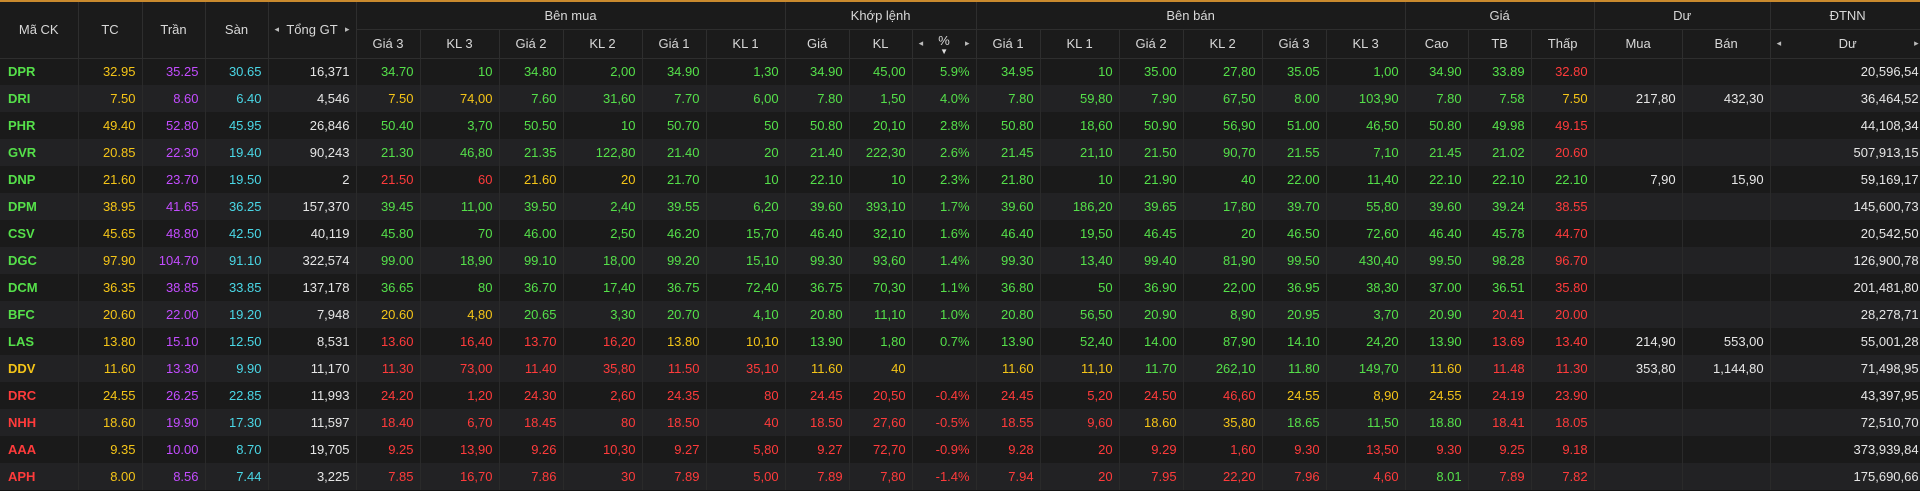  What do you see at coordinates (460, 125) in the screenshot?
I see `bid-vol3-cell: 3,70` at bounding box center [460, 125].